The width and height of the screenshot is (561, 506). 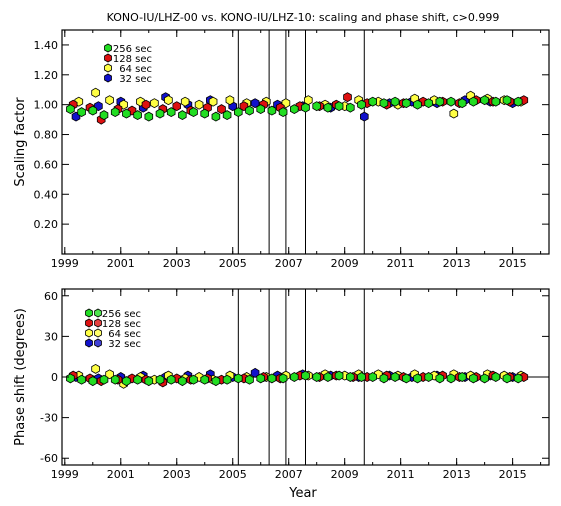 What do you see at coordinates (54, 377) in the screenshot?
I see `y-tick-label: 0` at bounding box center [54, 377].